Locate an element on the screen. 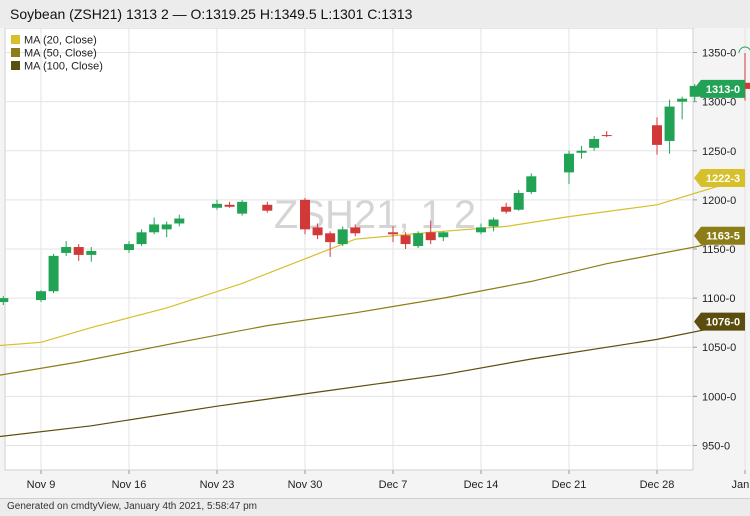 The height and width of the screenshot is (516, 750). x-tick-label: Dec 28 is located at coordinates (657, 485).